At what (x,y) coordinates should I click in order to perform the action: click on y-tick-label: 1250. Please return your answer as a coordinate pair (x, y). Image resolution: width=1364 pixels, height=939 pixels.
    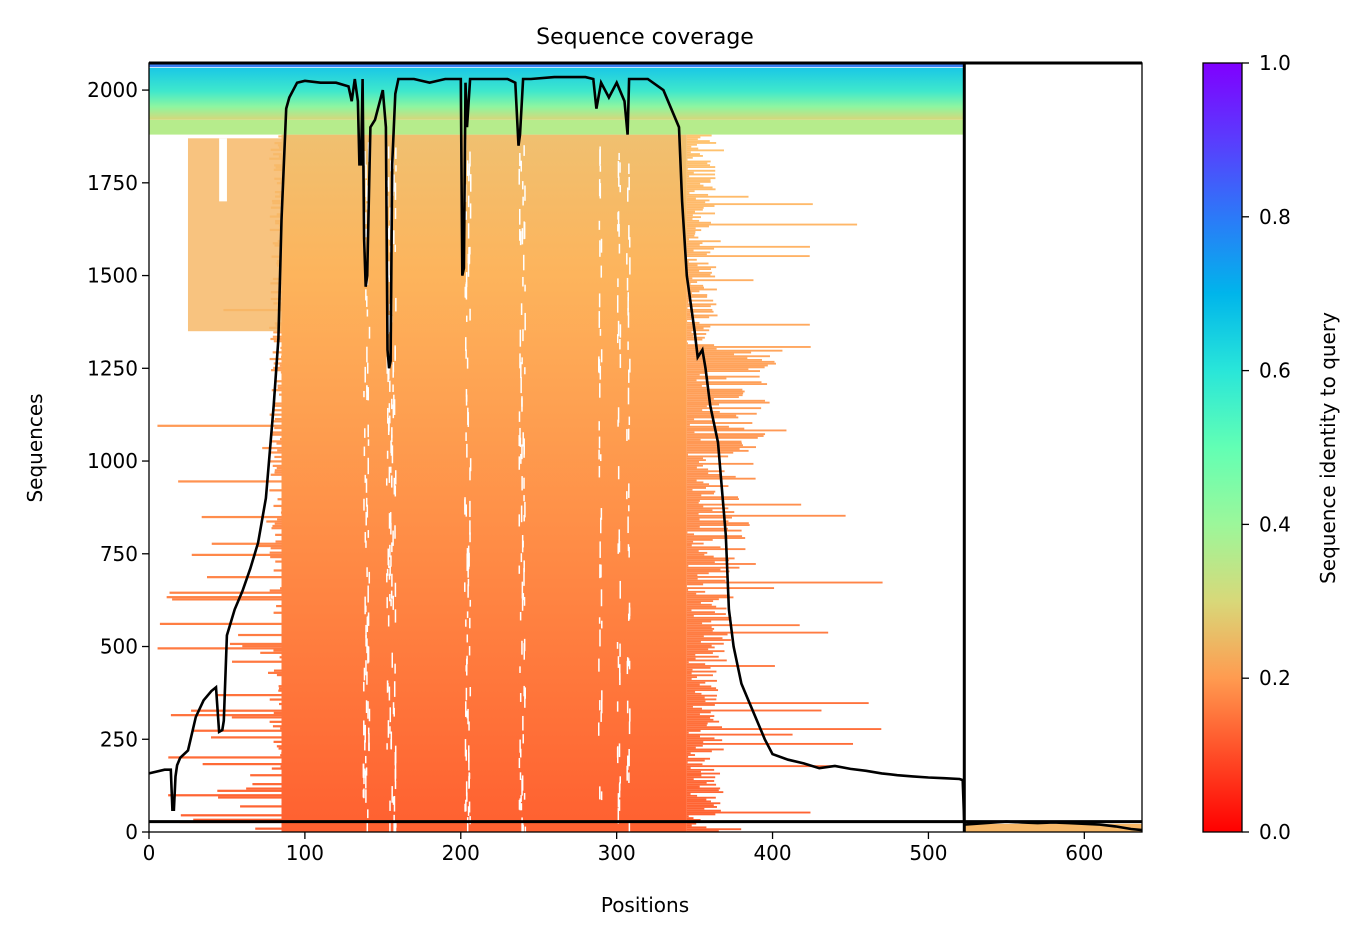
    Looking at the image, I should click on (112, 368).